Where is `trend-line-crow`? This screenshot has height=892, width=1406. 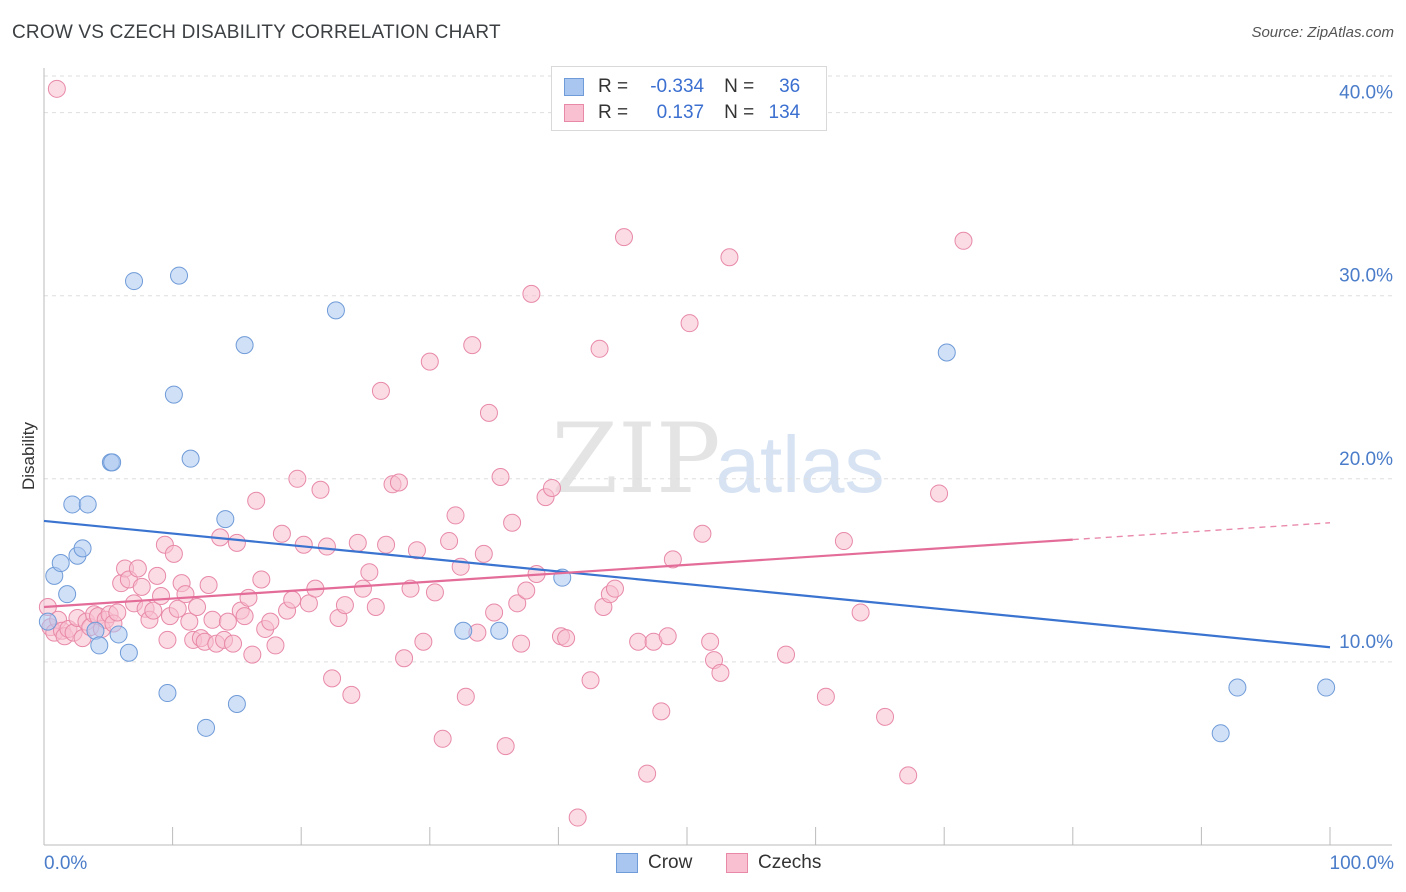 trend-line-crow is located at coordinates (687, 584).